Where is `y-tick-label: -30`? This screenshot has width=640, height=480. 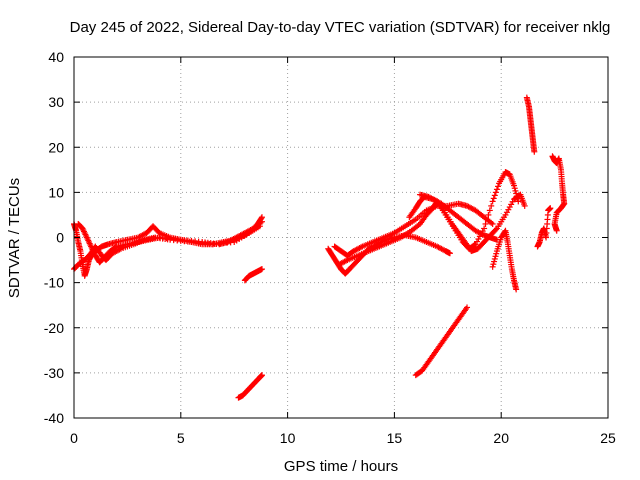
y-tick-label: -30 is located at coordinates (54, 373).